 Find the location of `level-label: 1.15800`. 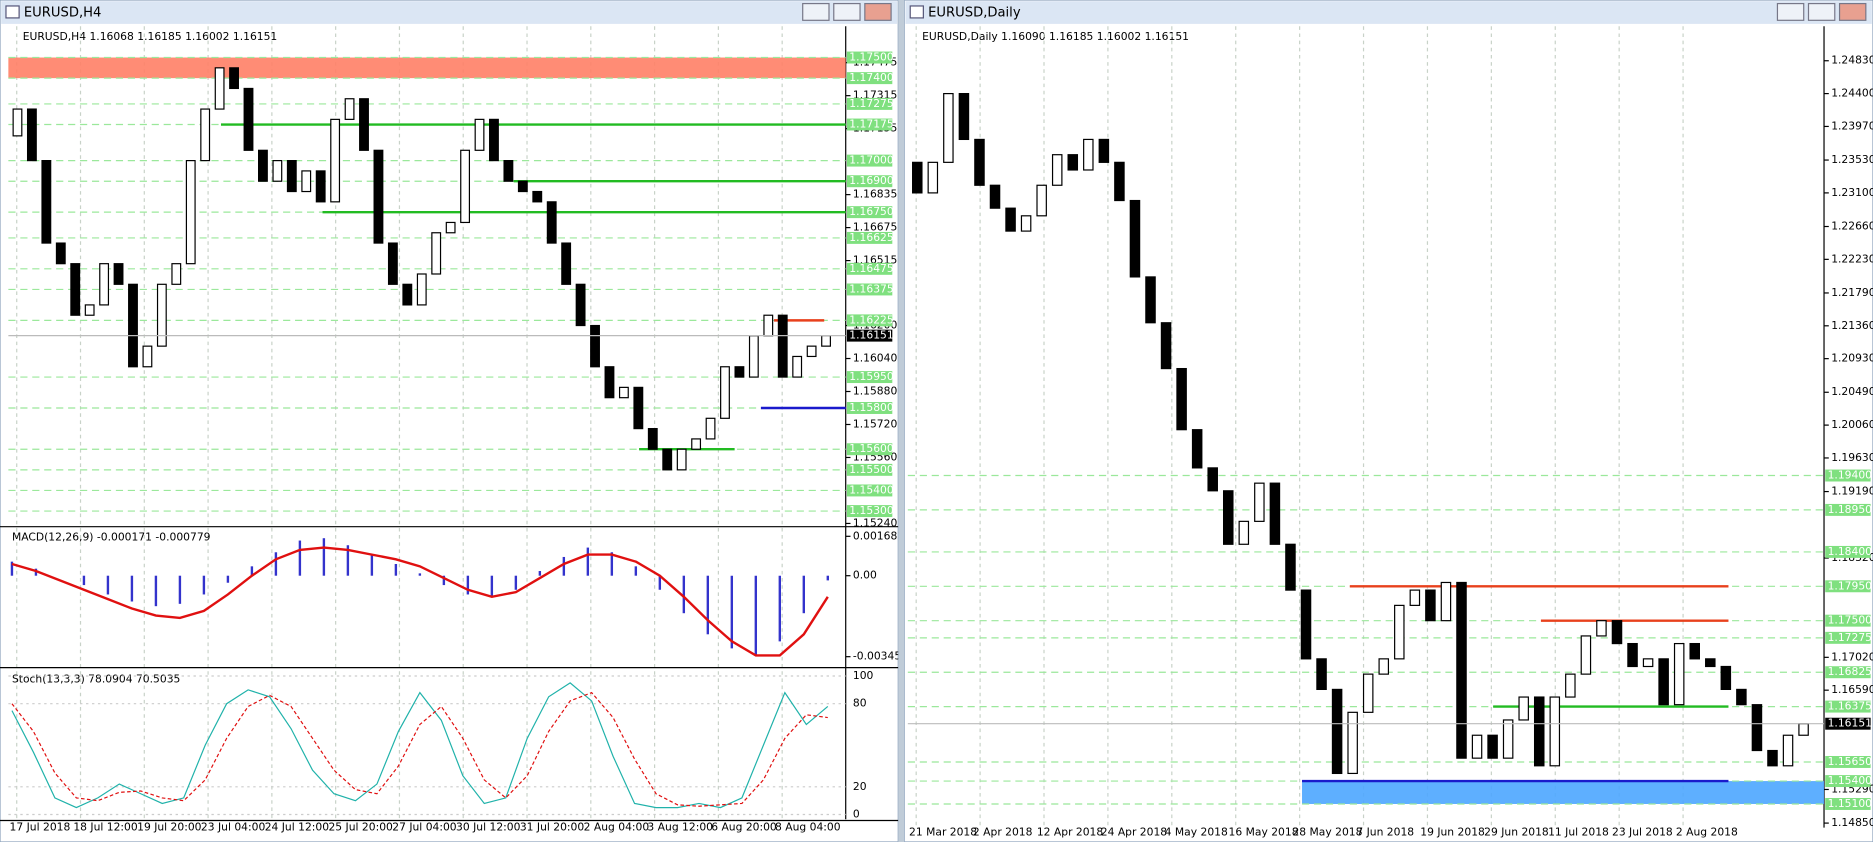

level-label: 1.15800 is located at coordinates (871, 407).